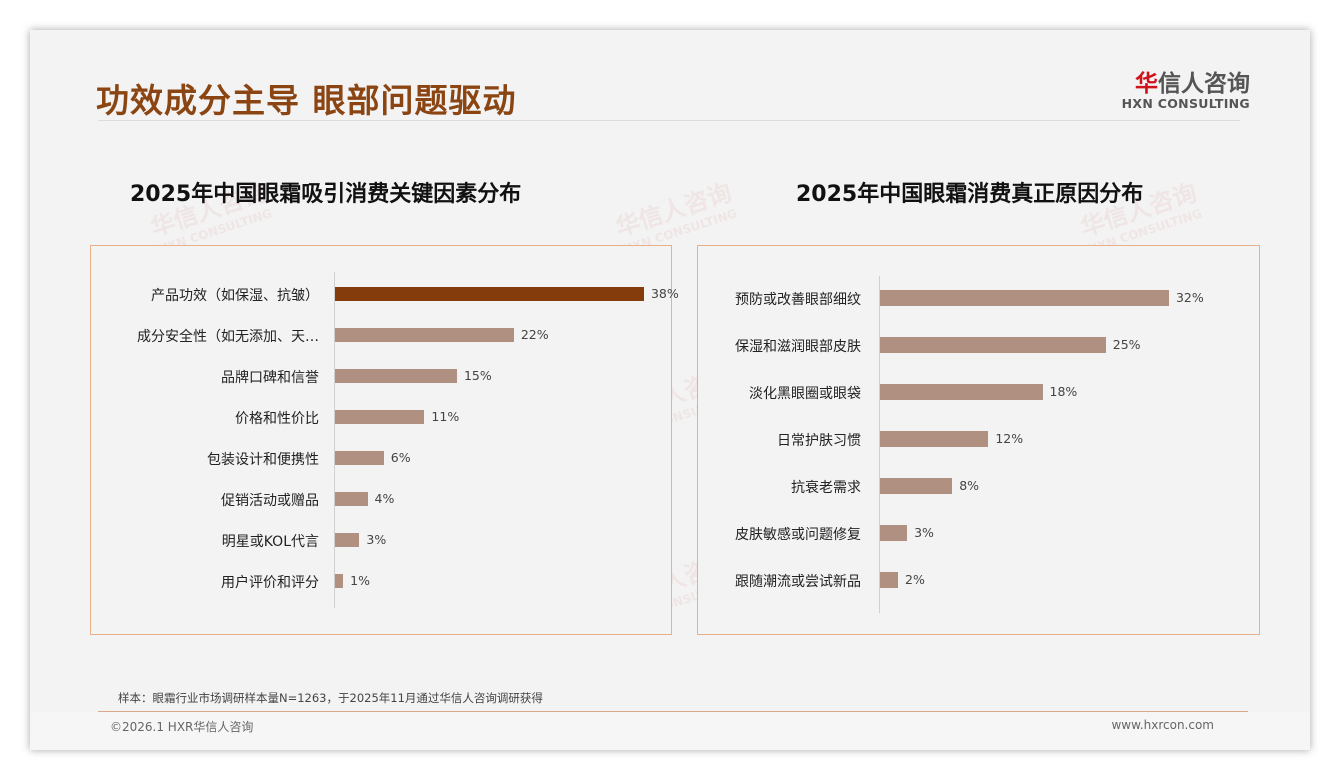  Describe the element at coordinates (798, 347) in the screenshot. I see `category-label: 保湿和滋润眼部皮肤` at that location.